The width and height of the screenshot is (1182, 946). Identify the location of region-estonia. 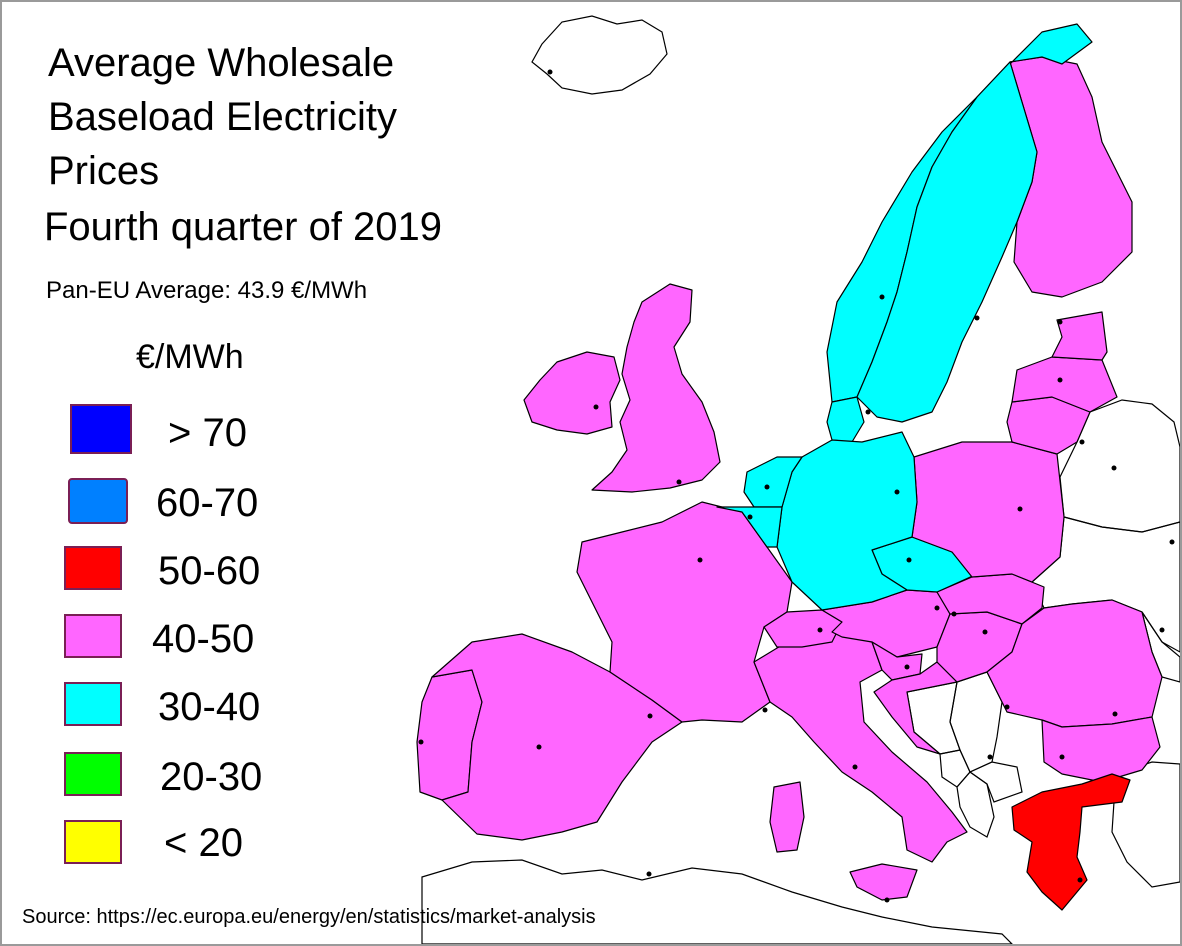
(1079, 336).